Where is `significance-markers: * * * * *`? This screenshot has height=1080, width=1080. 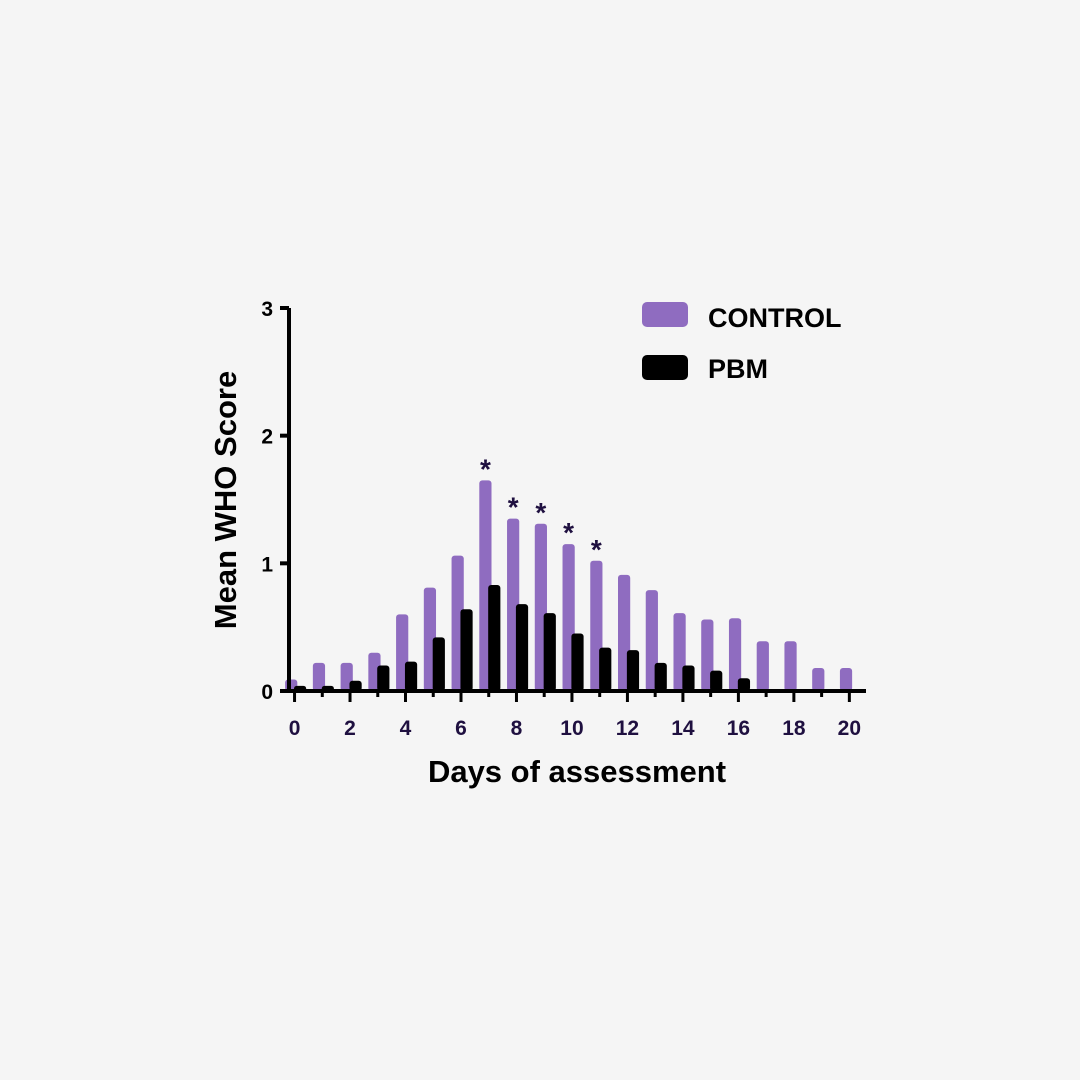 significance-markers: * * * * * is located at coordinates (541, 508).